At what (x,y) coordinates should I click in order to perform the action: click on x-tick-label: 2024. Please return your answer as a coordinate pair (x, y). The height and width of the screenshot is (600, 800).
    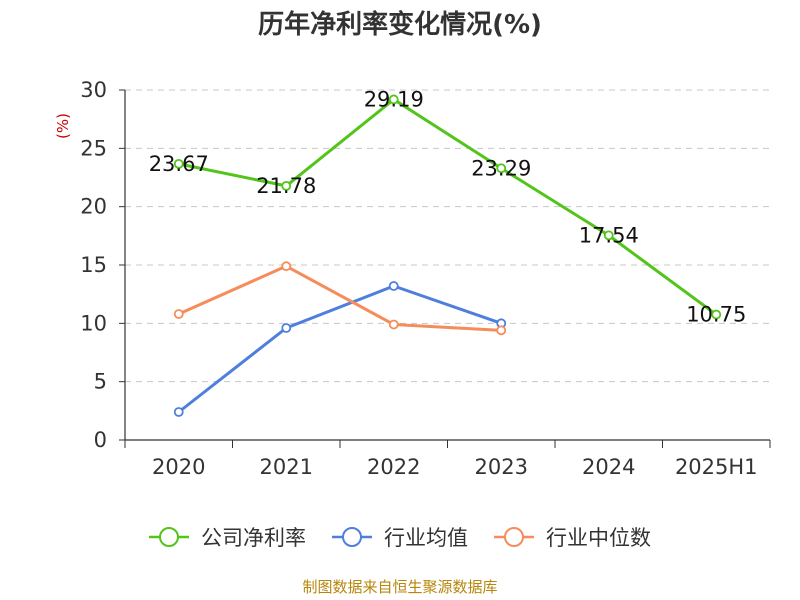
    Looking at the image, I should click on (608, 467).